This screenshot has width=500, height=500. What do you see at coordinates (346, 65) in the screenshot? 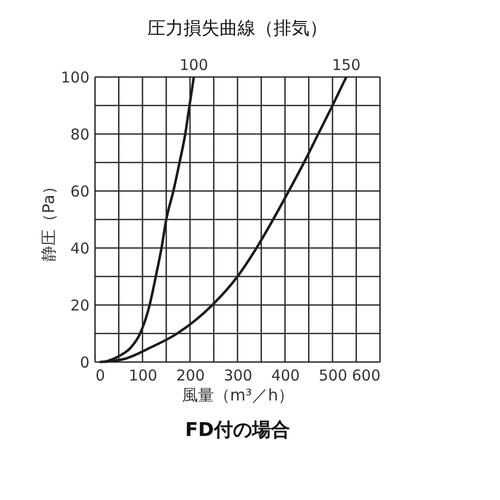
I see `series-label: 150` at bounding box center [346, 65].